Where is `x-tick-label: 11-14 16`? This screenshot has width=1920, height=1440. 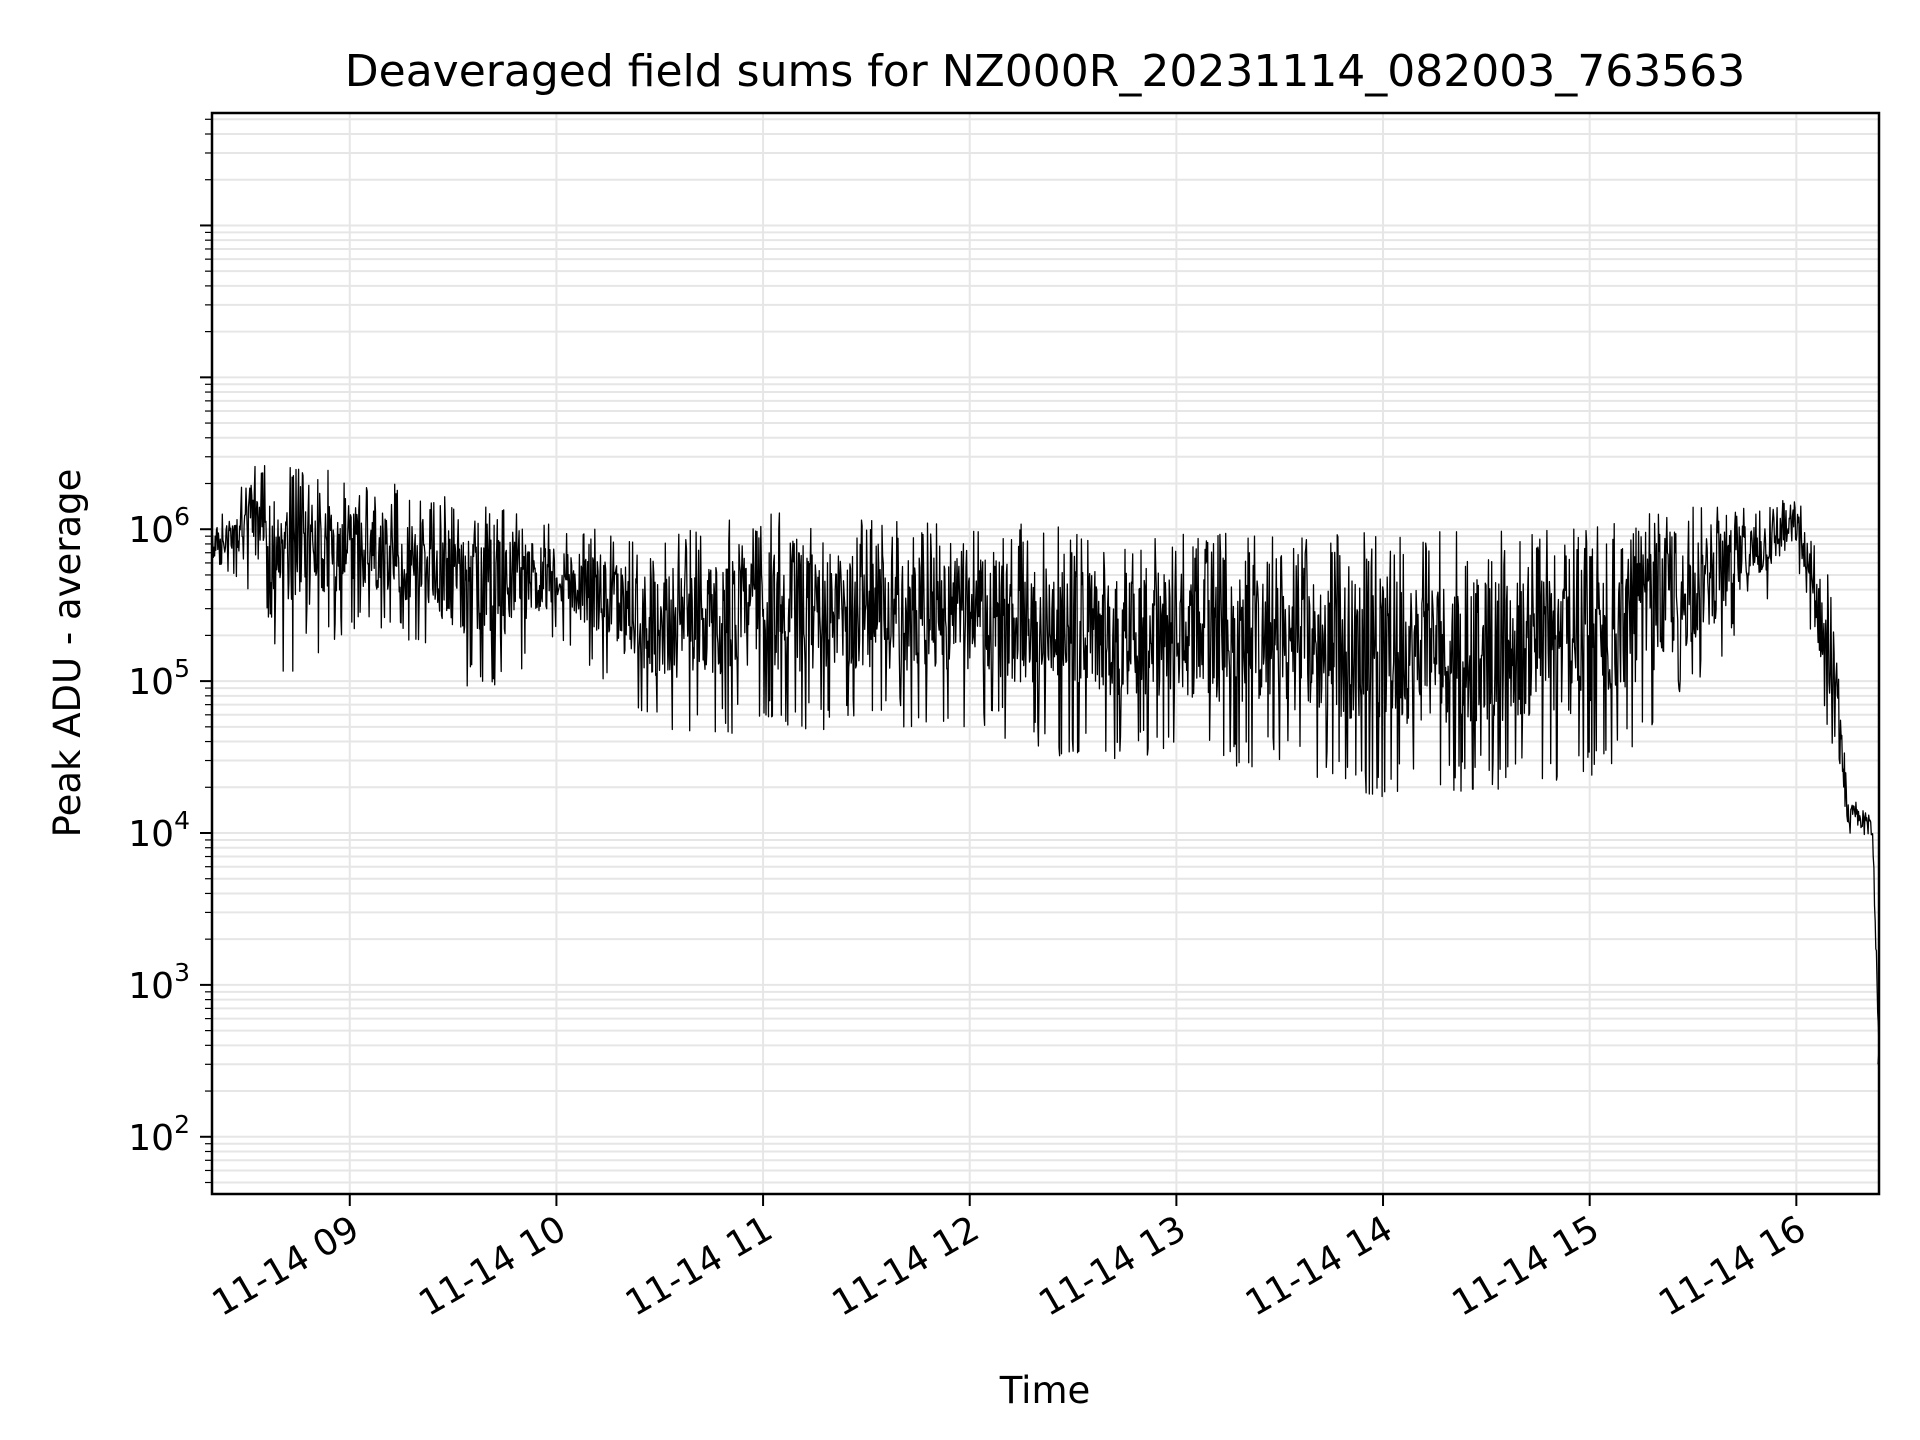
x-tick-label: 11-14 16 is located at coordinates (1732, 1266).